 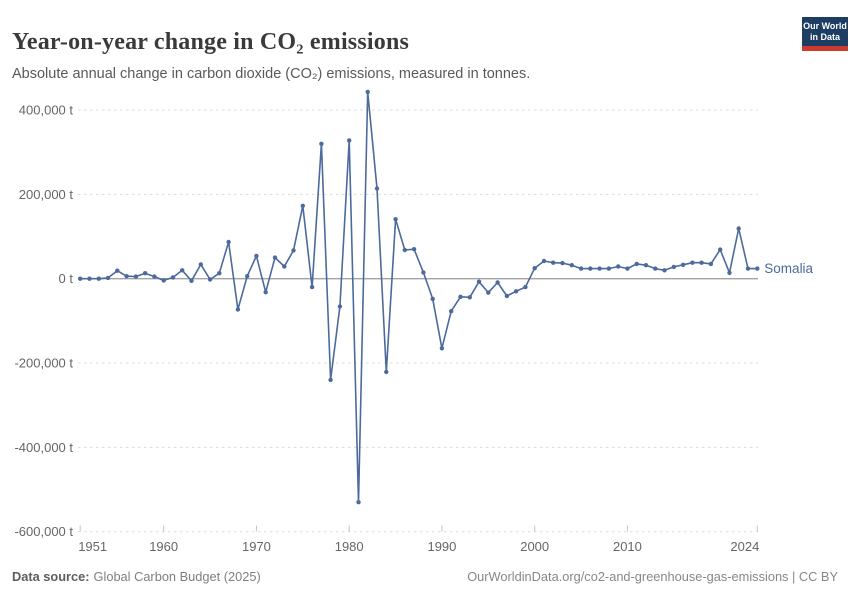 I want to click on x-axis-tick-label: 1951, so click(x=92, y=546).